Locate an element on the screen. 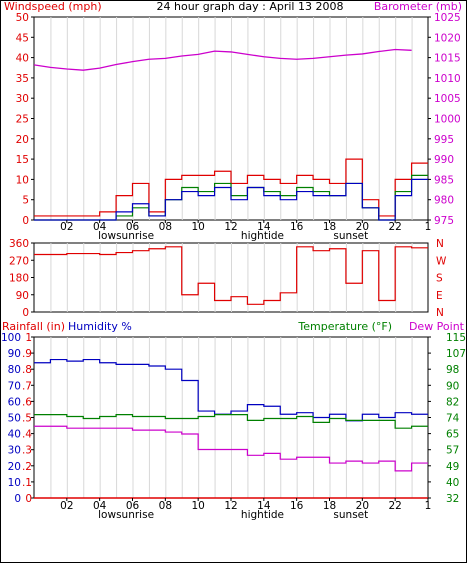 This screenshot has width=467, height=568. temperature-axis-title: Temperature (°F) is located at coordinates (344, 326).